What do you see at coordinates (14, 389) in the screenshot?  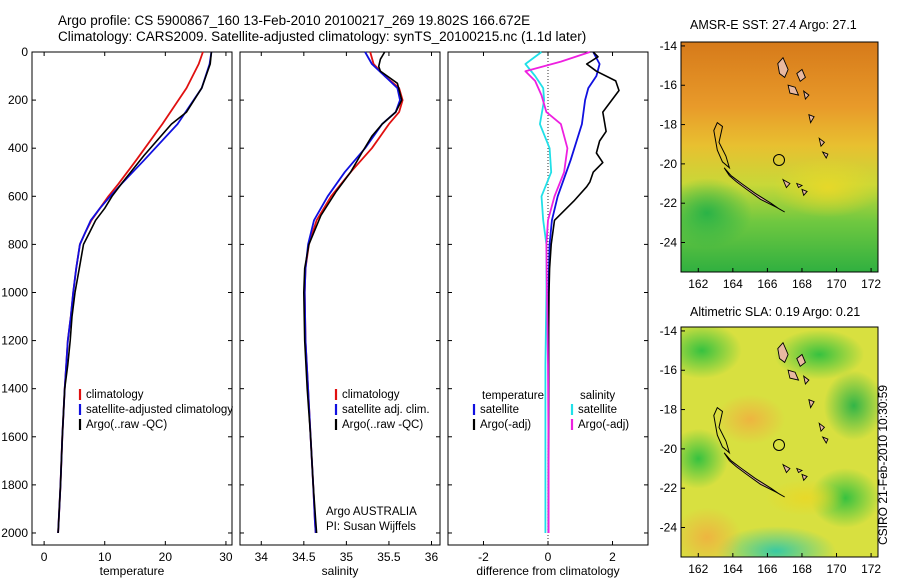 I see `y-tick-label: 1400` at bounding box center [14, 389].